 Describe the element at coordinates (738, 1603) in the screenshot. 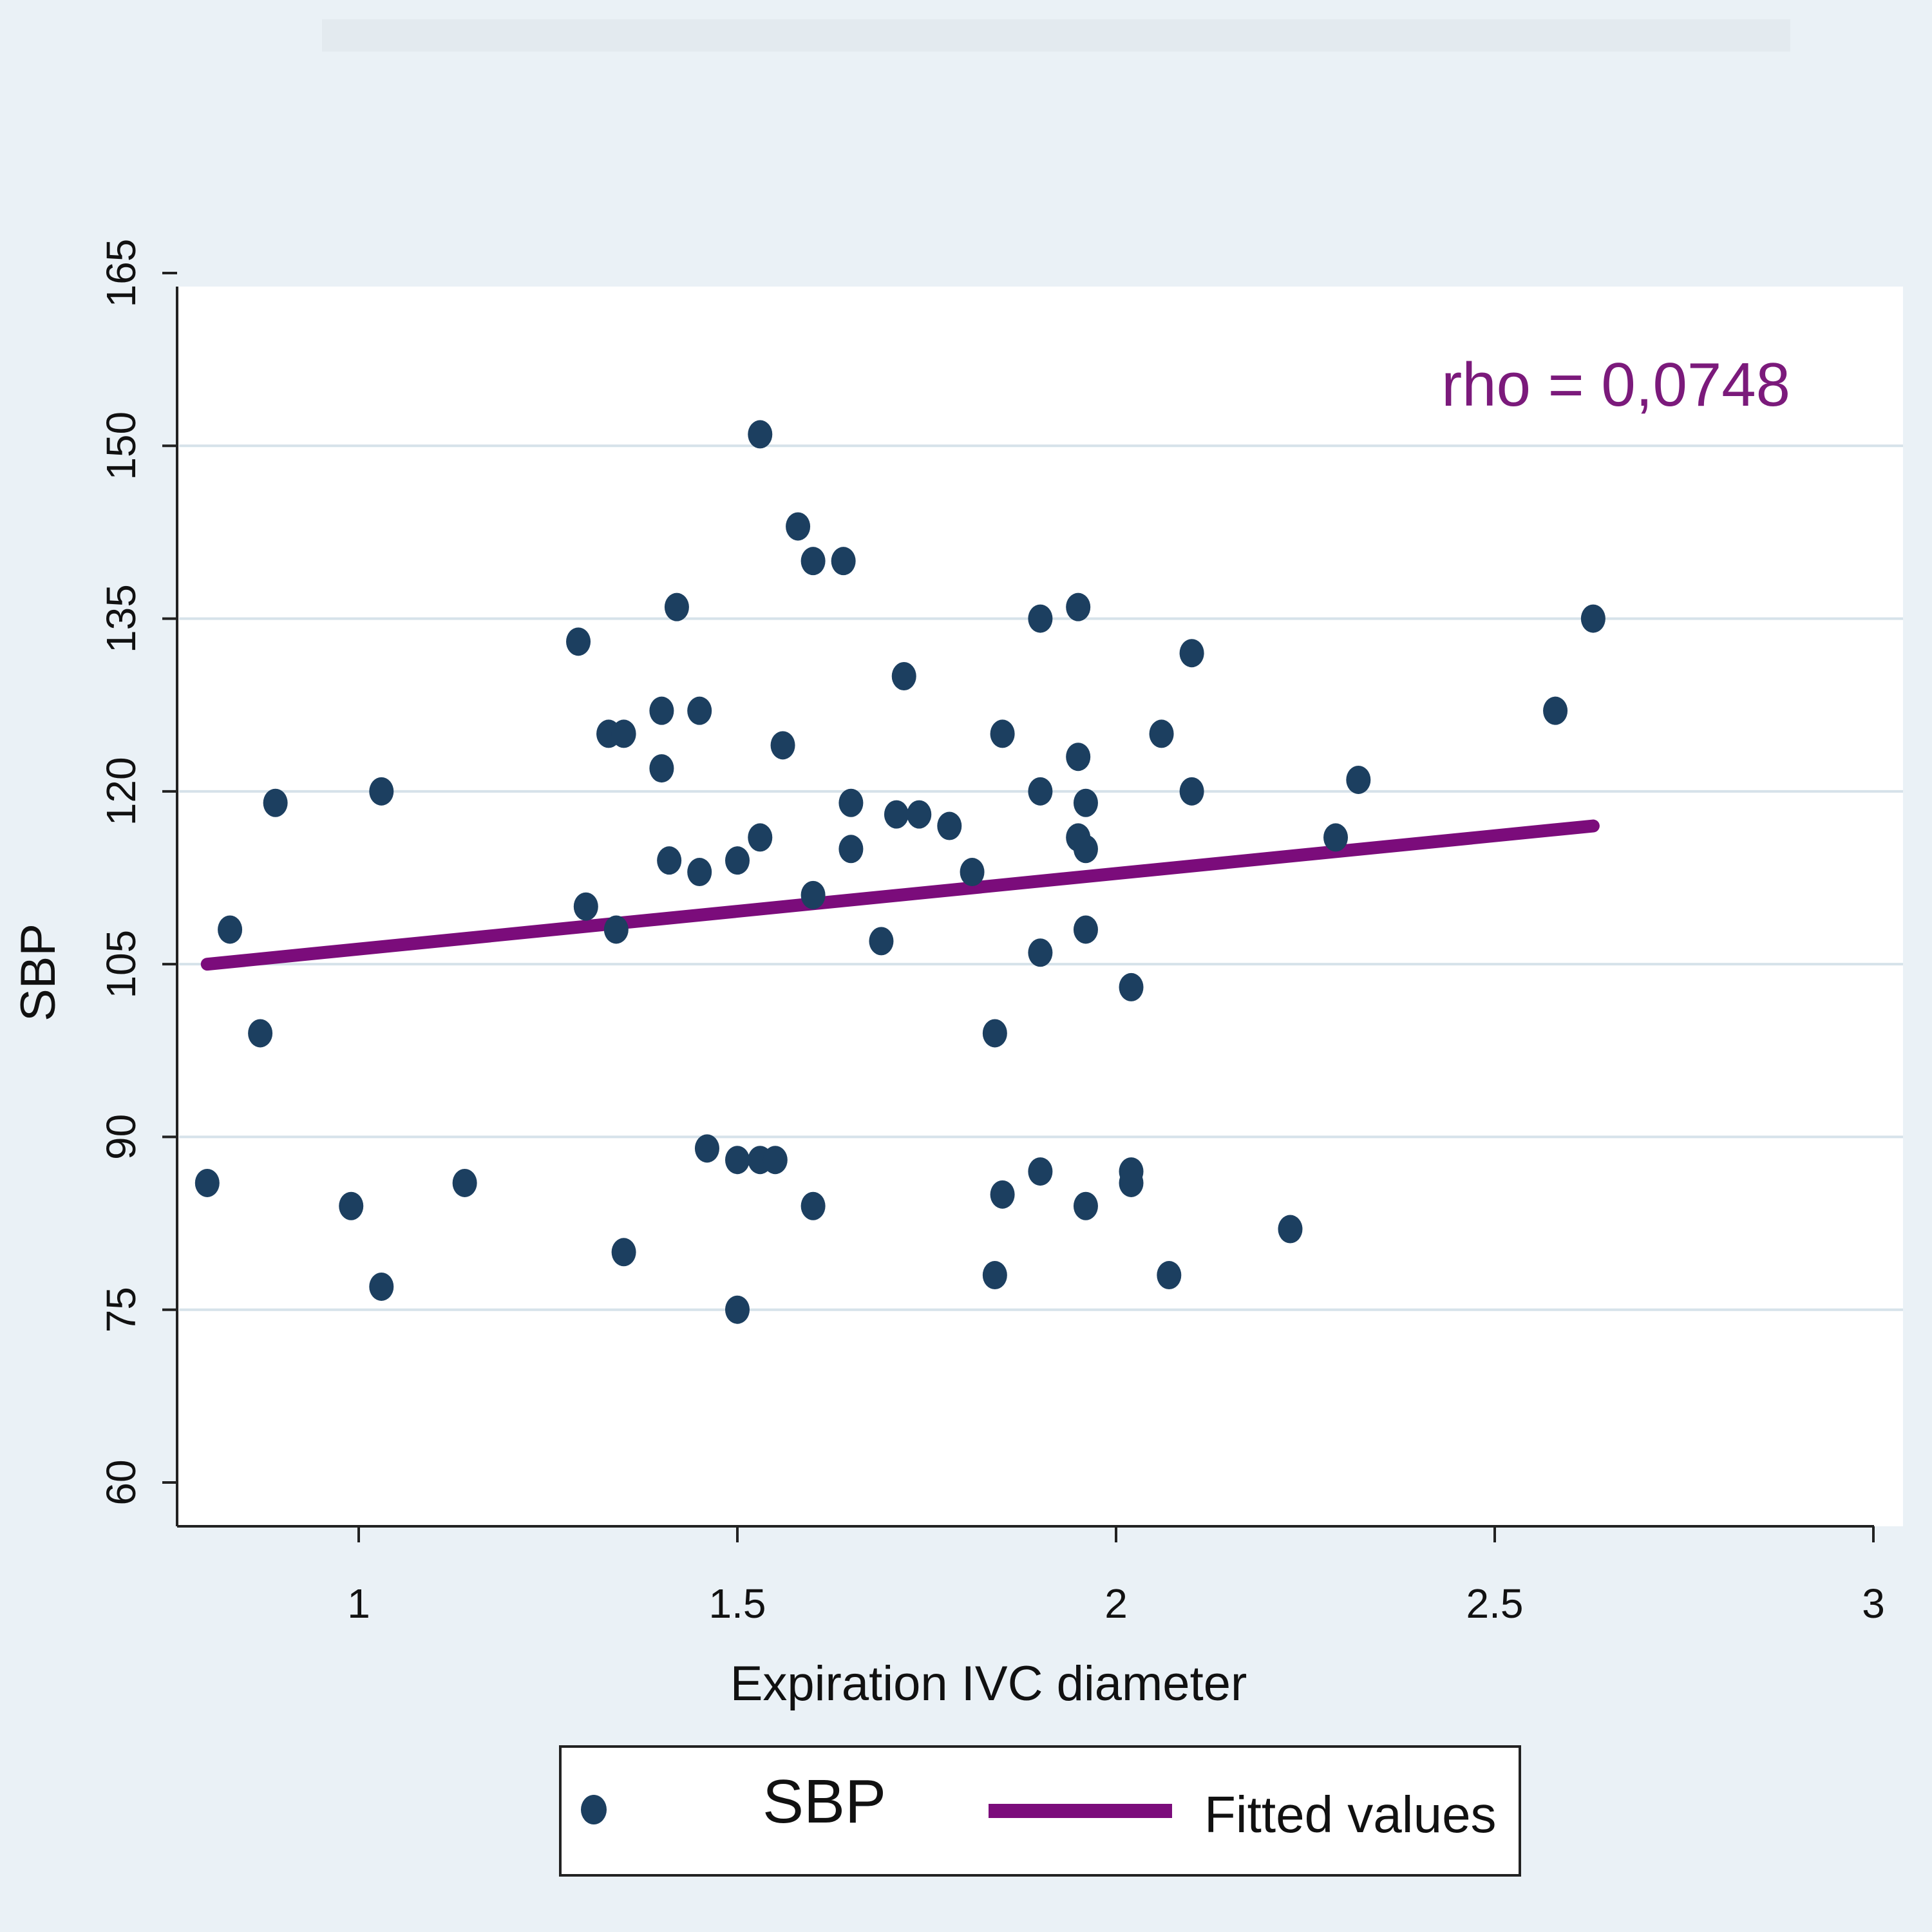

I see `x-tick-label-1.5: 1.5` at that location.